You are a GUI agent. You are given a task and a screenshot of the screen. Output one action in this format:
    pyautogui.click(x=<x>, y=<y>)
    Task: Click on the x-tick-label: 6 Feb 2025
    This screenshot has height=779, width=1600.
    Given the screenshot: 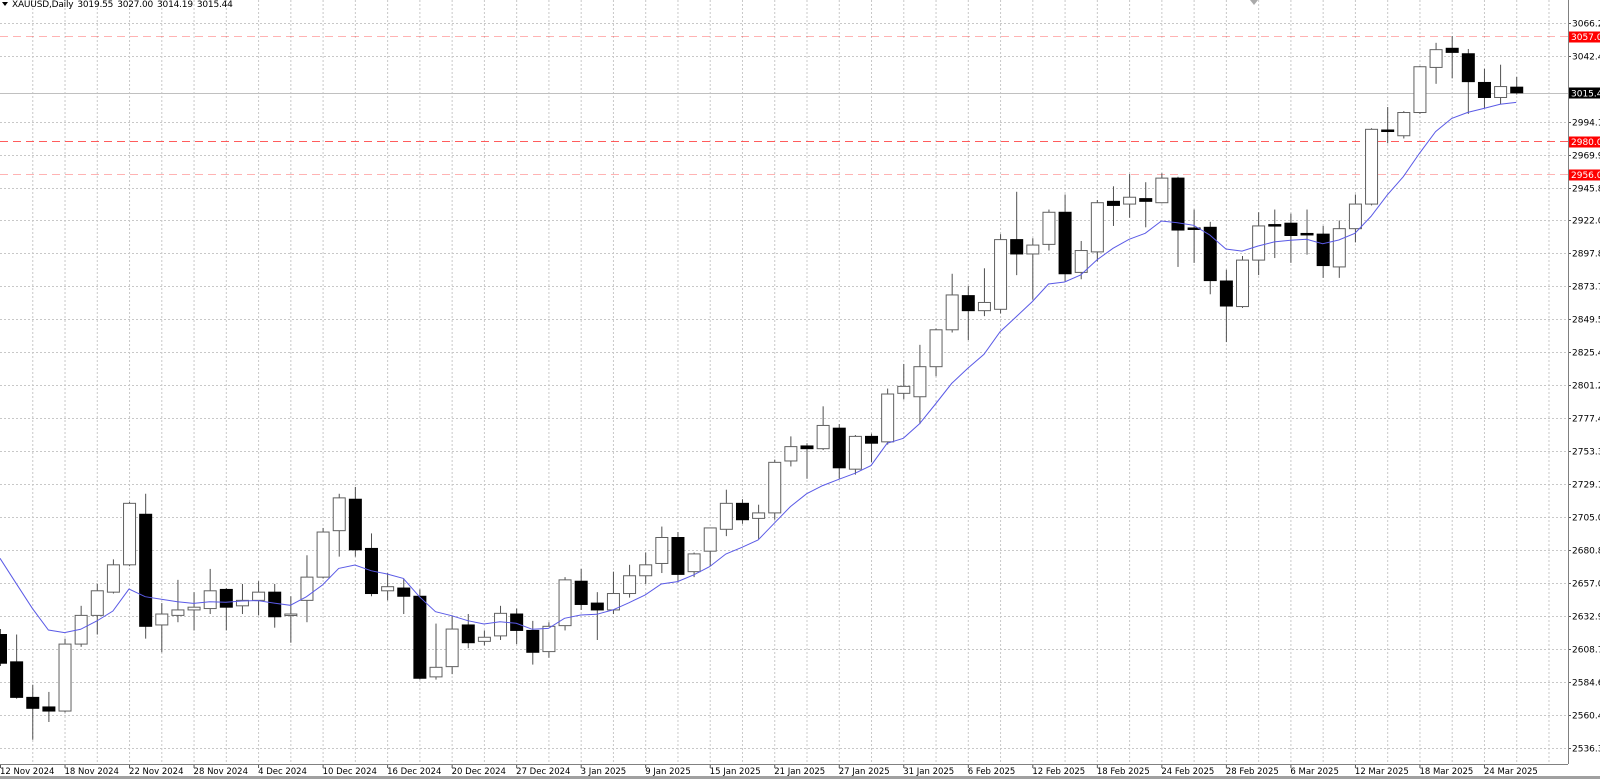 What is the action you would take?
    pyautogui.click(x=992, y=772)
    